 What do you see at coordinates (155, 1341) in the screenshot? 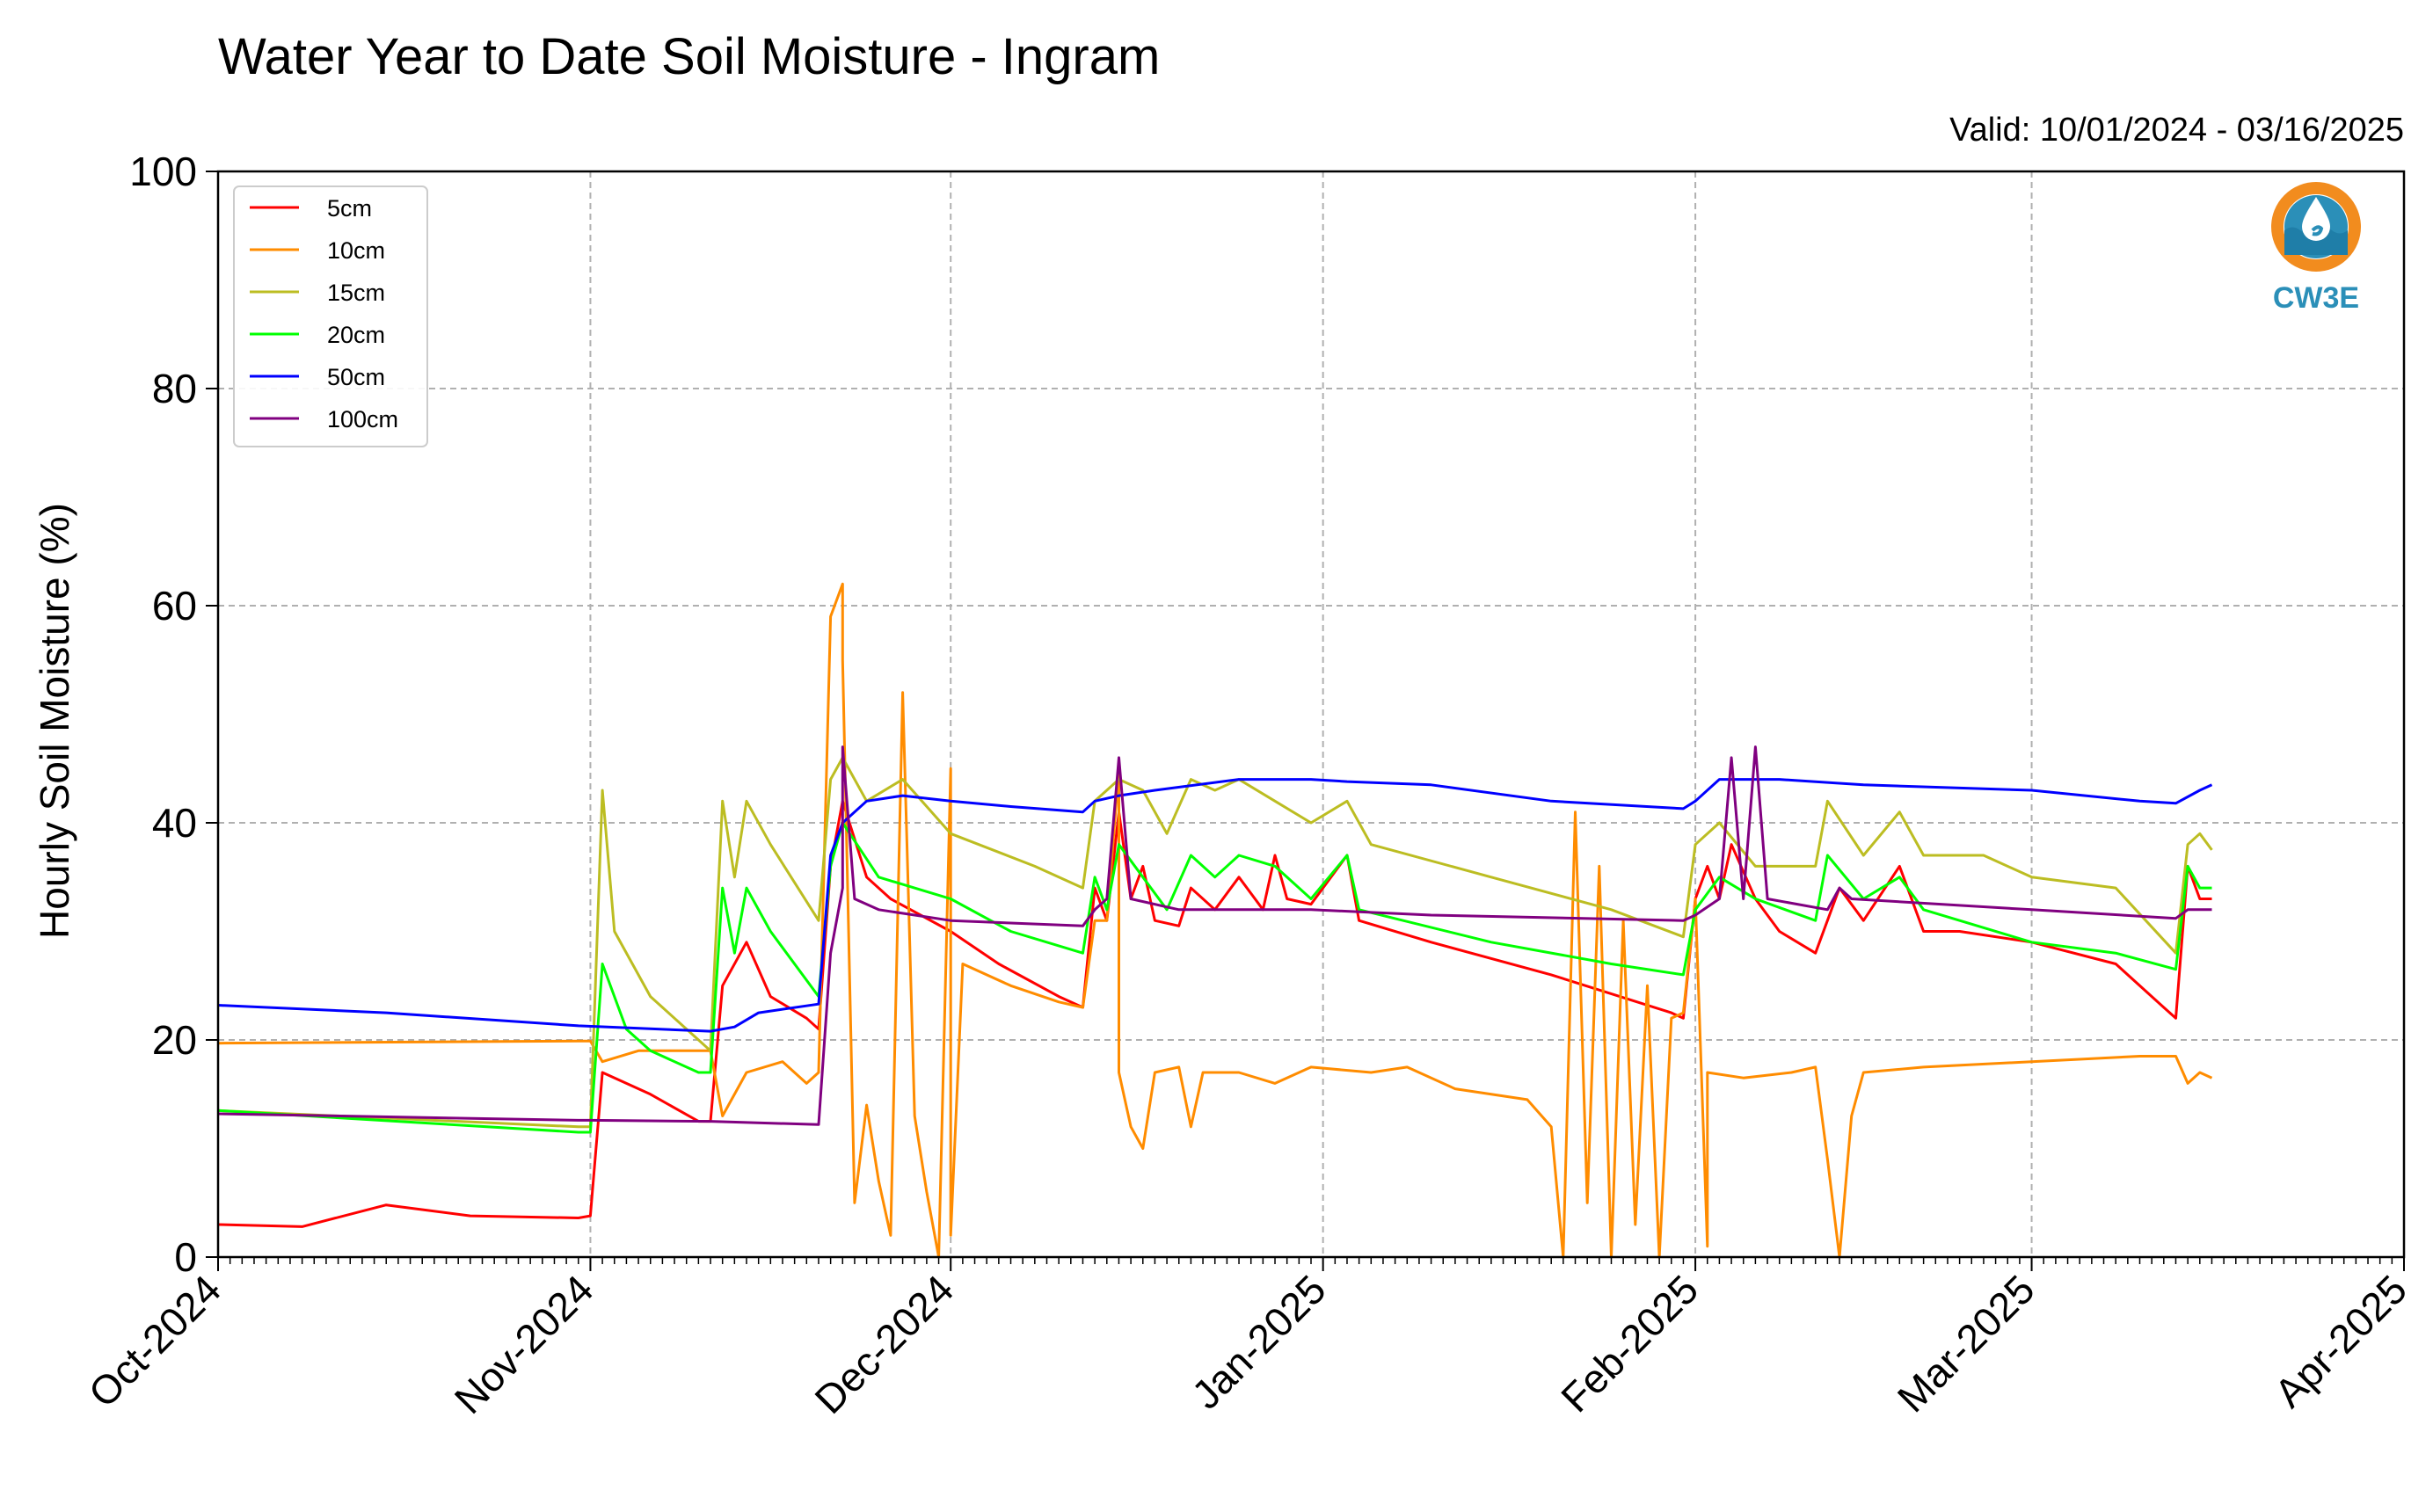
I see `x-tick-label: Oct-2024` at bounding box center [155, 1341].